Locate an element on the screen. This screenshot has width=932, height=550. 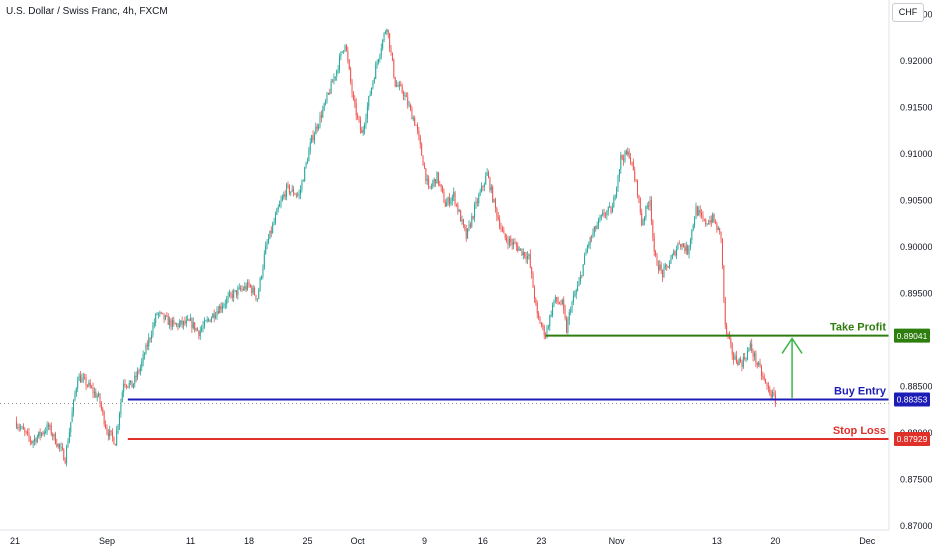
stop-loss-price-tag is located at coordinates (912, 438).